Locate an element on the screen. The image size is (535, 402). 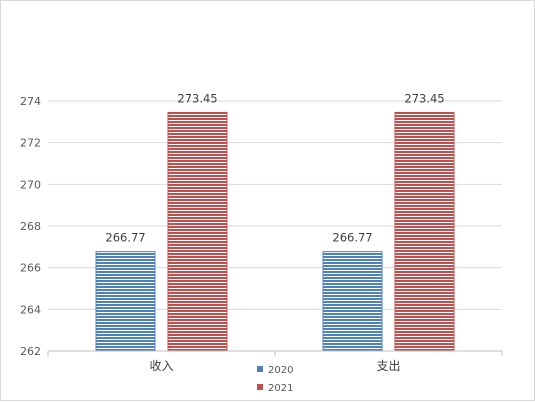
y-tick-label: 264 is located at coordinates (30, 309).